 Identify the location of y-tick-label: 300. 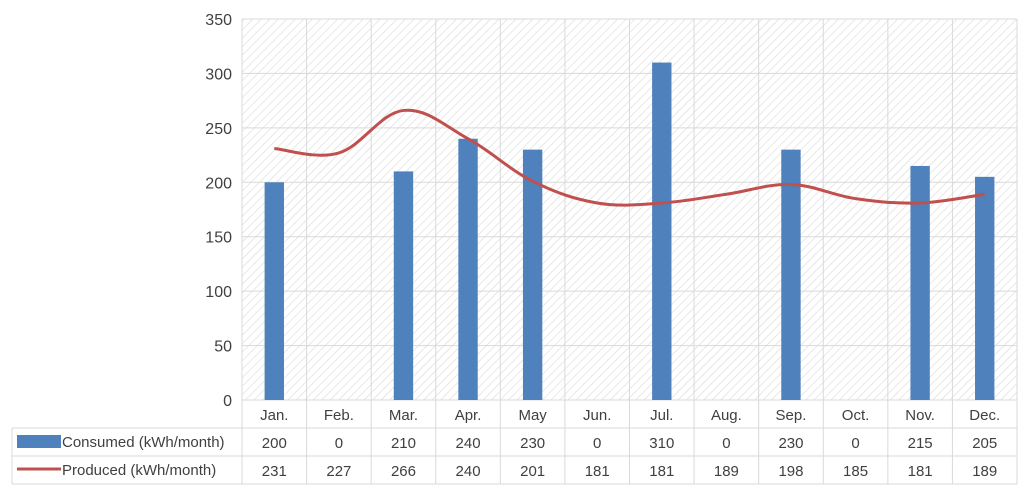
(218, 74).